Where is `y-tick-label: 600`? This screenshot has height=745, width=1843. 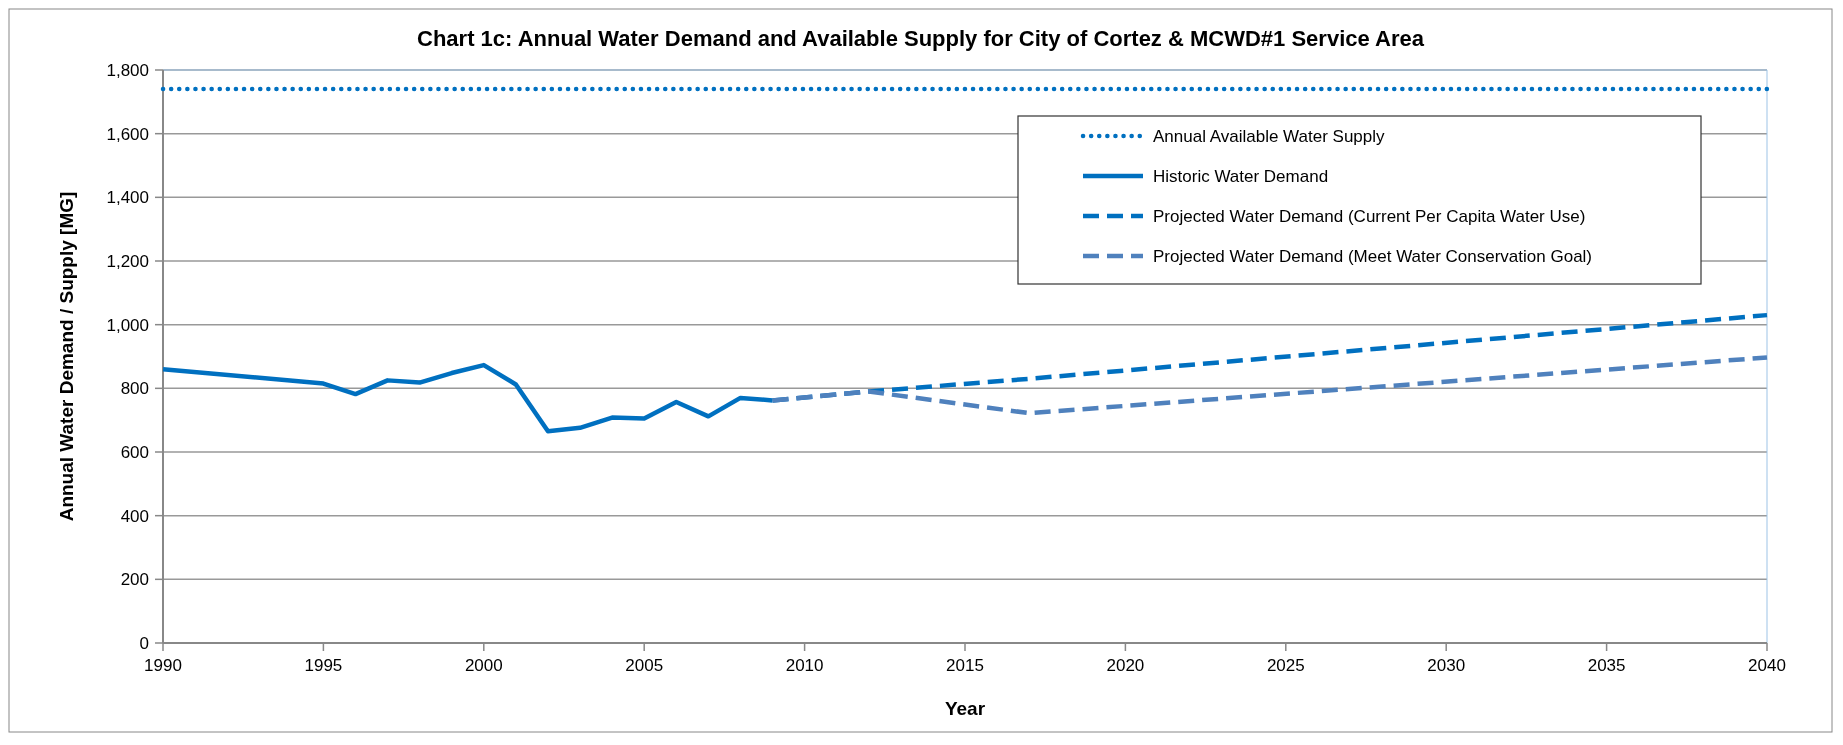
y-tick-label: 600 is located at coordinates (134, 452).